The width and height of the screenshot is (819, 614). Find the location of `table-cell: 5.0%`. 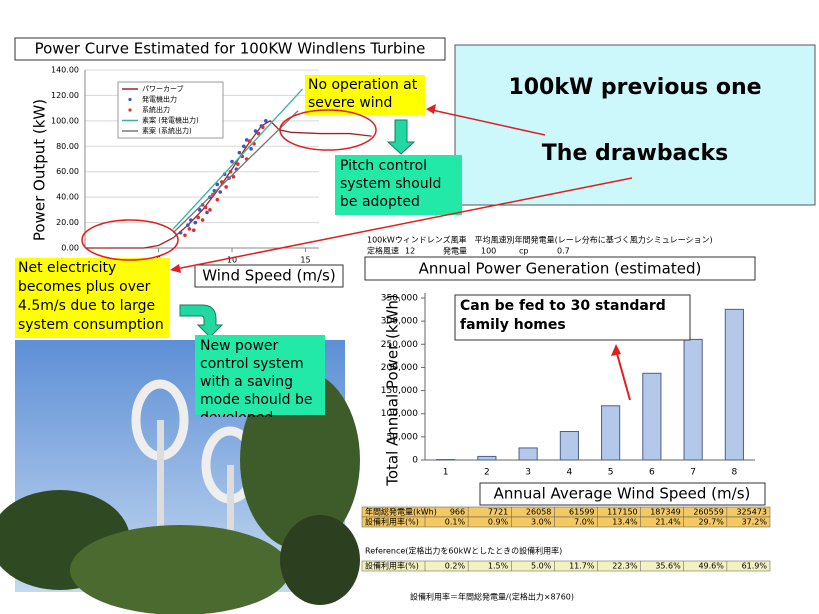

table-cell: 5.0% is located at coordinates (541, 566).